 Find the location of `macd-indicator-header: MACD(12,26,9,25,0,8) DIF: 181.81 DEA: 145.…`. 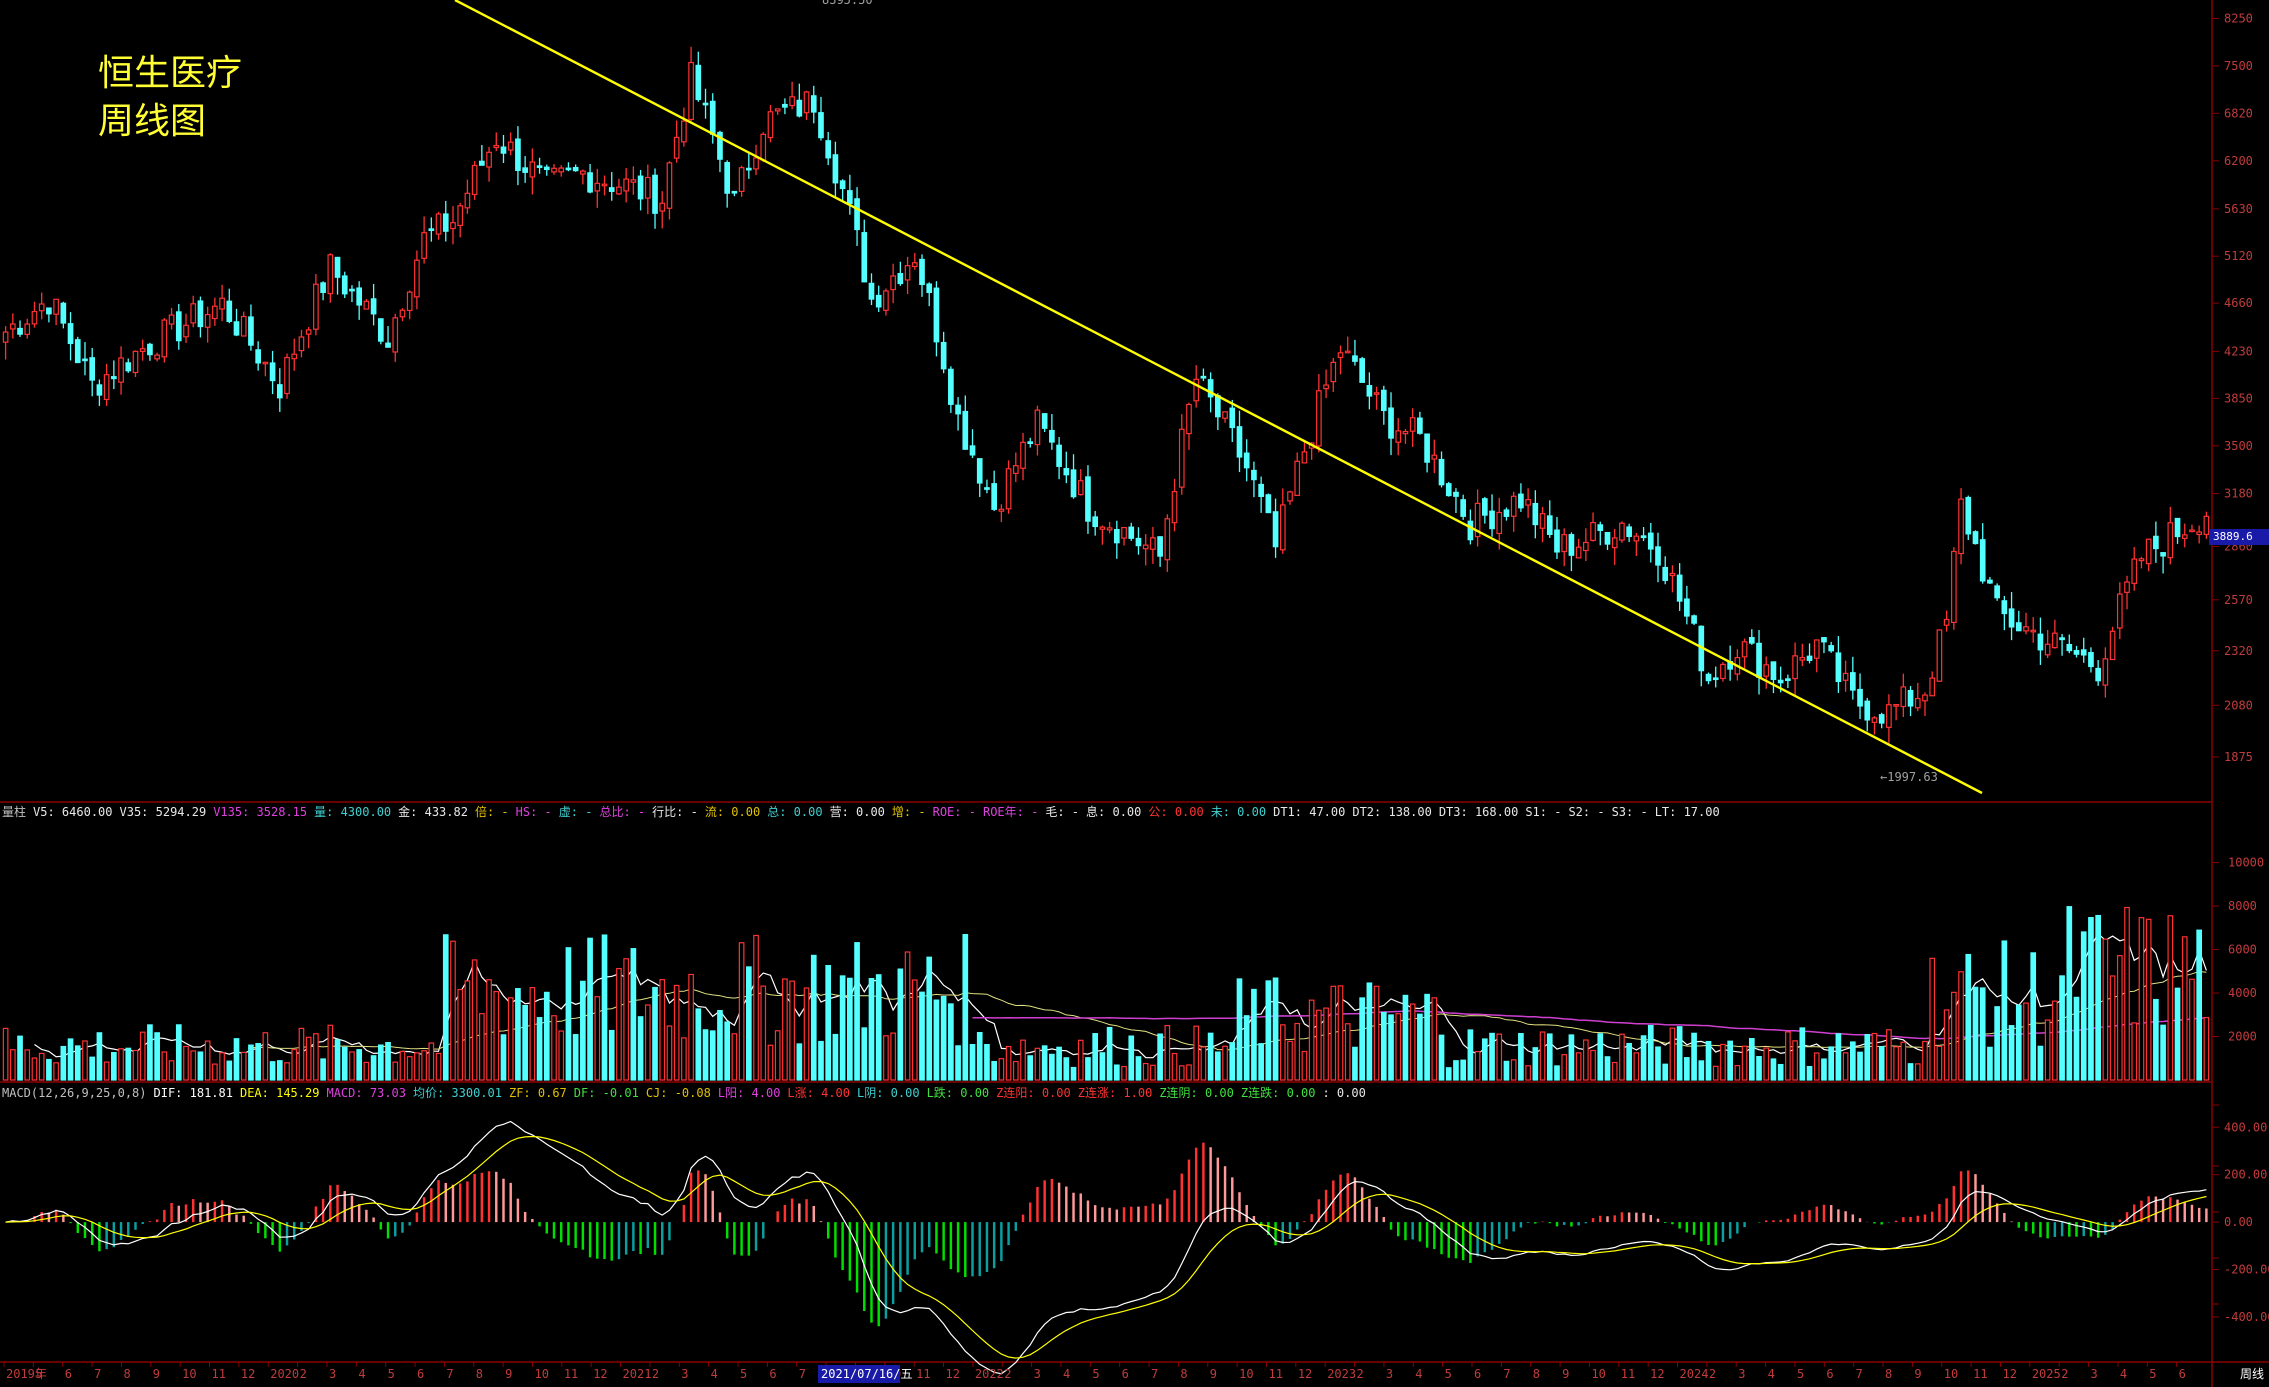

macd-indicator-header: MACD(12,26,9,25,0,8) DIF: 181.81 DEA: 145.… is located at coordinates (687, 1093).